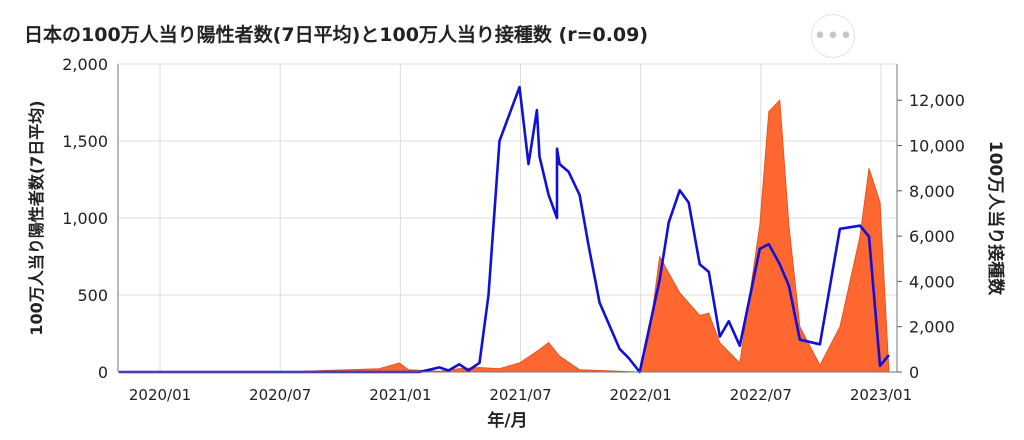  Describe the element at coordinates (92, 295) in the screenshot. I see `y-left-tick-label: 500` at that location.